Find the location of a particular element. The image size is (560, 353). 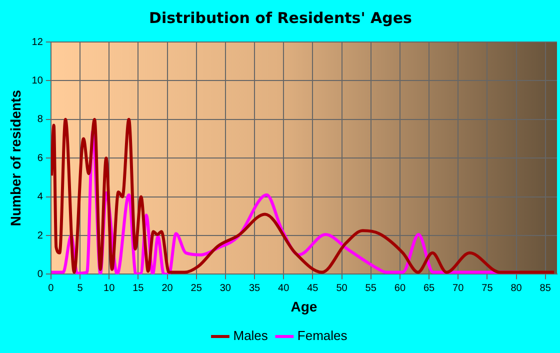

x-tick-label: 15 is located at coordinates (138, 288).